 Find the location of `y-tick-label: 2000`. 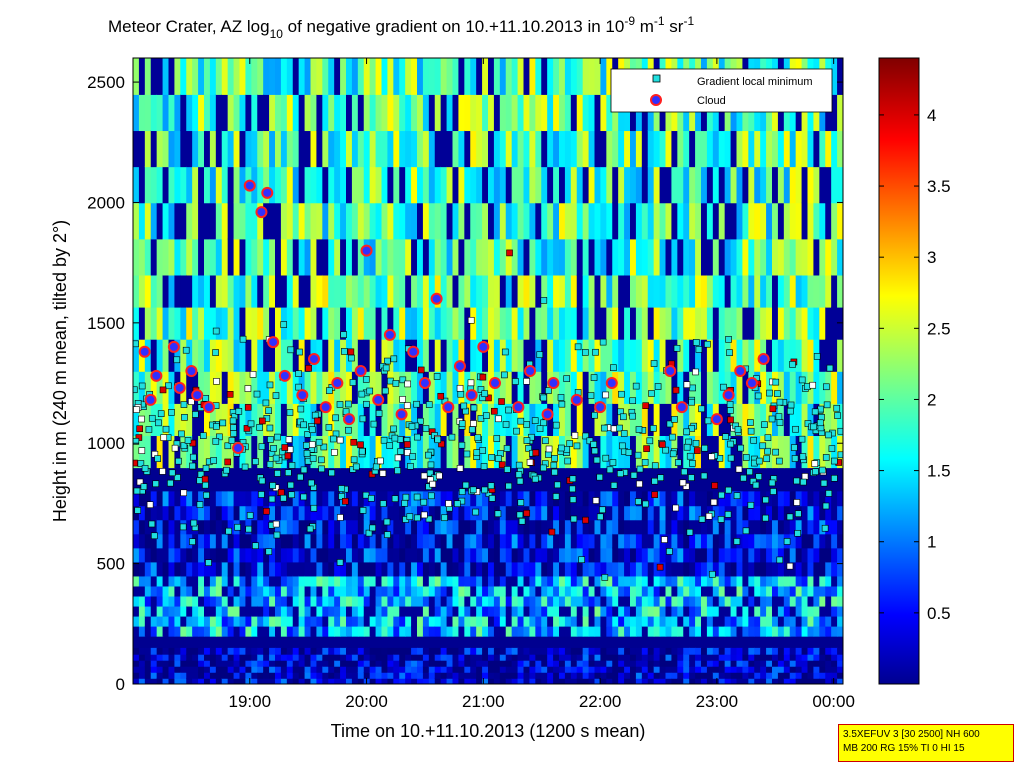

y-tick-label: 2000 is located at coordinates (106, 202).